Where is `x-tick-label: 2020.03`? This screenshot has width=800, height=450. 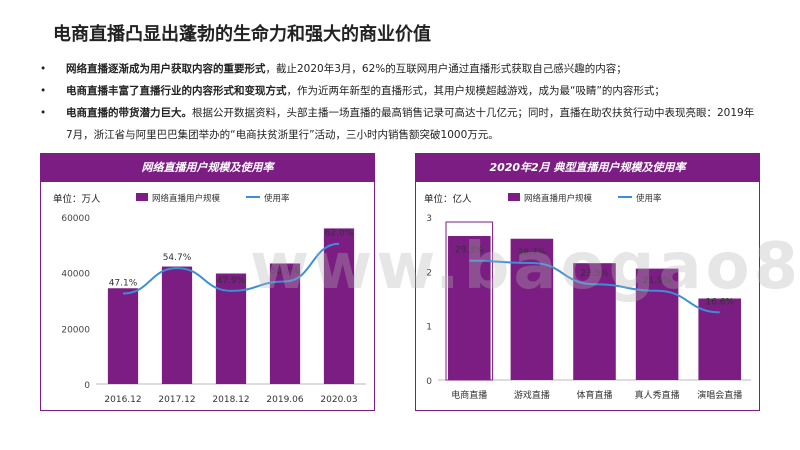 x-tick-label: 2020.03 is located at coordinates (338, 400).